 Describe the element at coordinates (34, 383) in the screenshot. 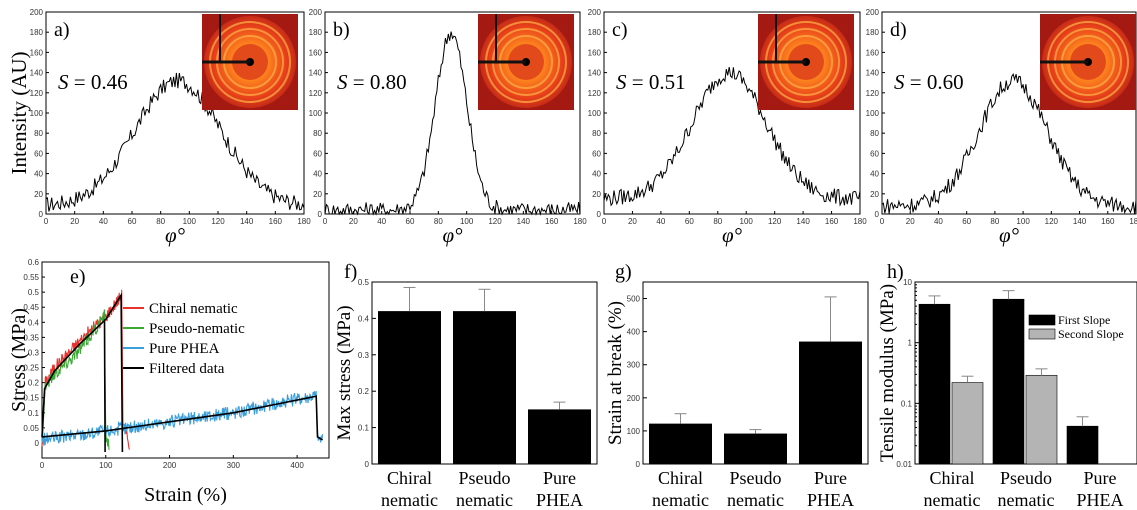

I see `y-tick-label: 0.2` at that location.